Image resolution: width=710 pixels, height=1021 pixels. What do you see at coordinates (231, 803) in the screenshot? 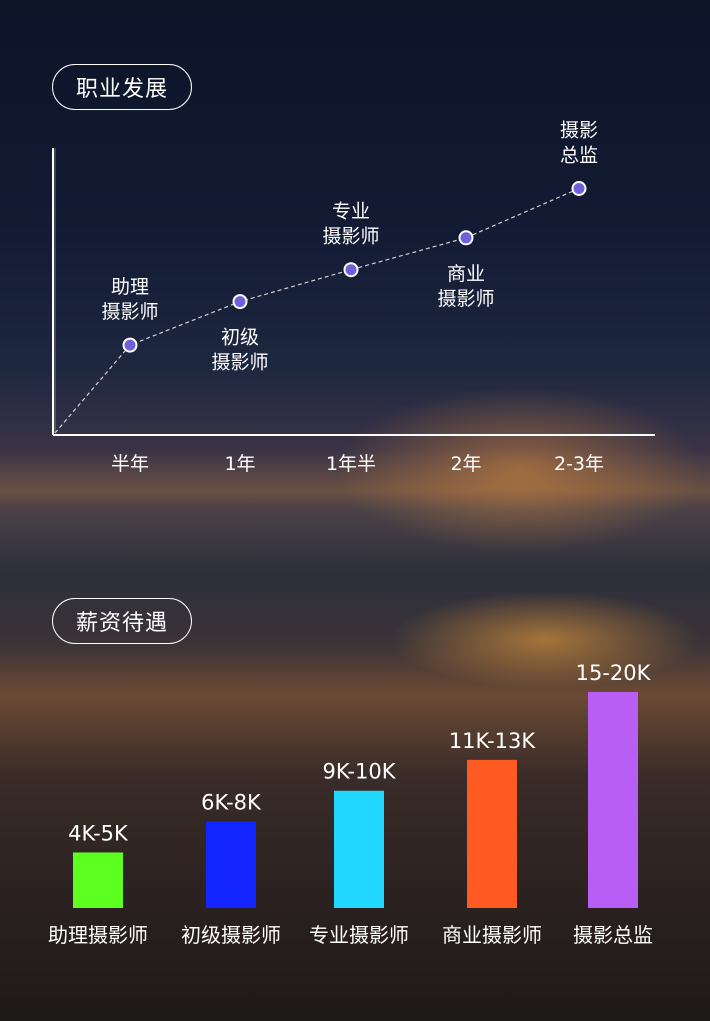
I see `bar-value-label: 6K-8K` at bounding box center [231, 803].